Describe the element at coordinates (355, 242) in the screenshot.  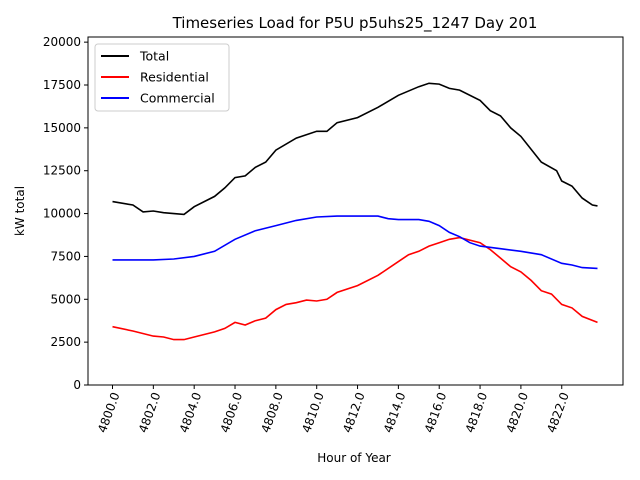
I see `series-line-commercial` at that location.